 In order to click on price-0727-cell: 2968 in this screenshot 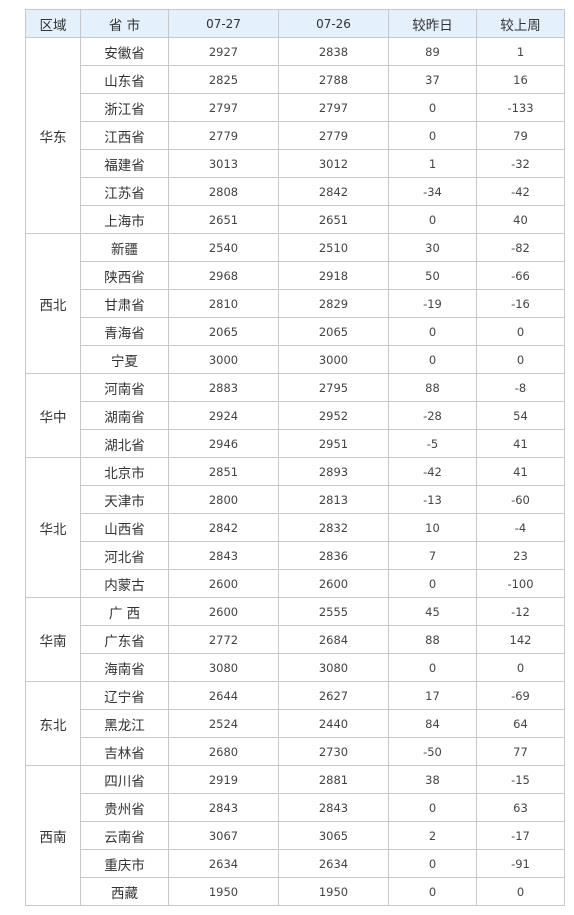, I will do `click(223, 275)`.